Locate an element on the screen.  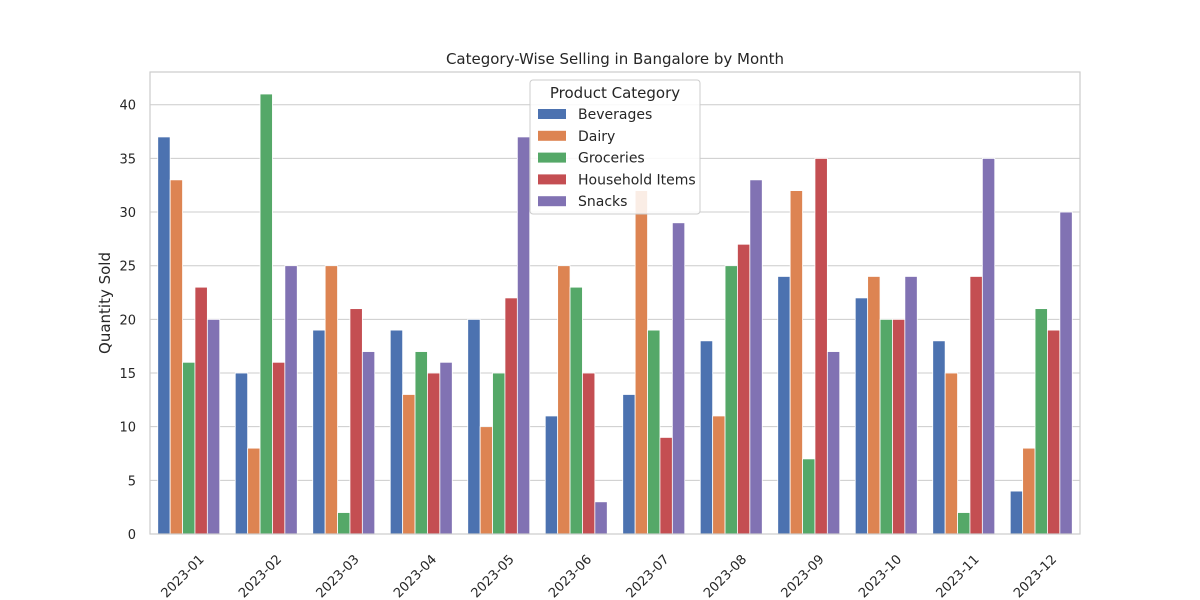
x-tick-label: 2023-12 is located at coordinates (1035, 576).